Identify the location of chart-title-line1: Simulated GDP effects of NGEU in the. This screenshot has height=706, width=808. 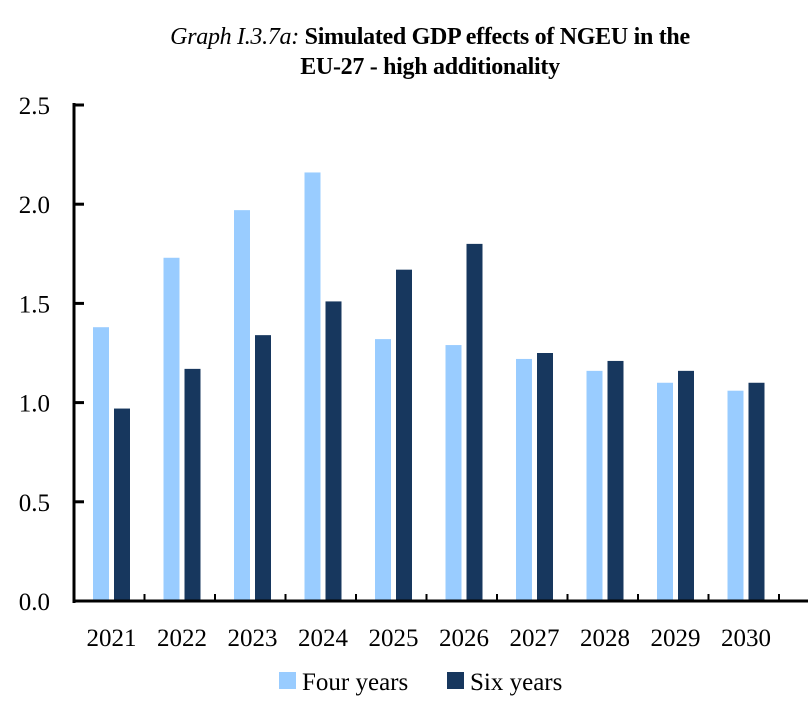
(497, 37).